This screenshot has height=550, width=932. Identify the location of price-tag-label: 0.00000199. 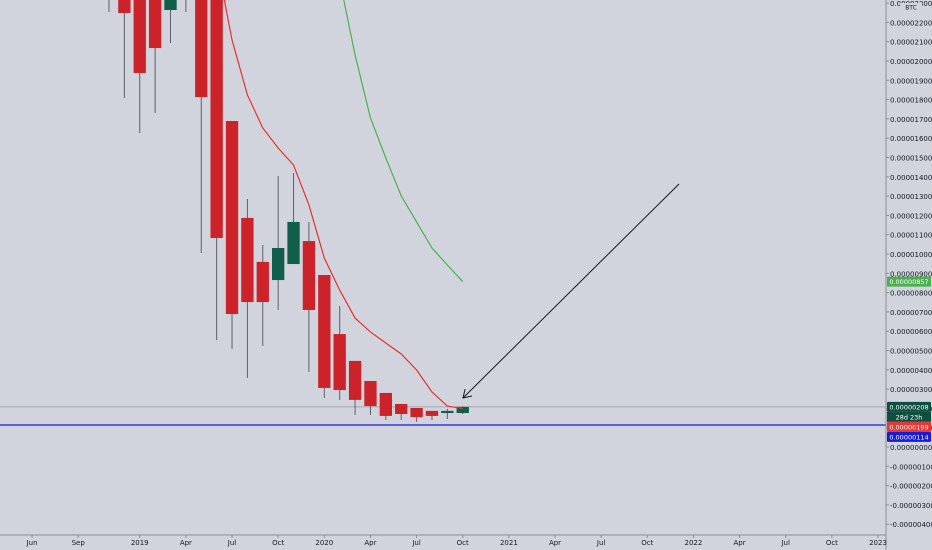
(908, 427).